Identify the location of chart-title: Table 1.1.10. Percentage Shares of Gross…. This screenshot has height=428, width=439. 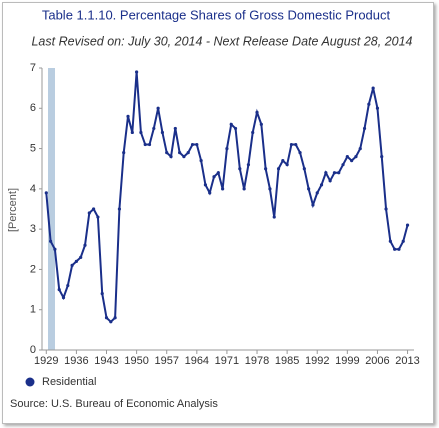
(216, 14).